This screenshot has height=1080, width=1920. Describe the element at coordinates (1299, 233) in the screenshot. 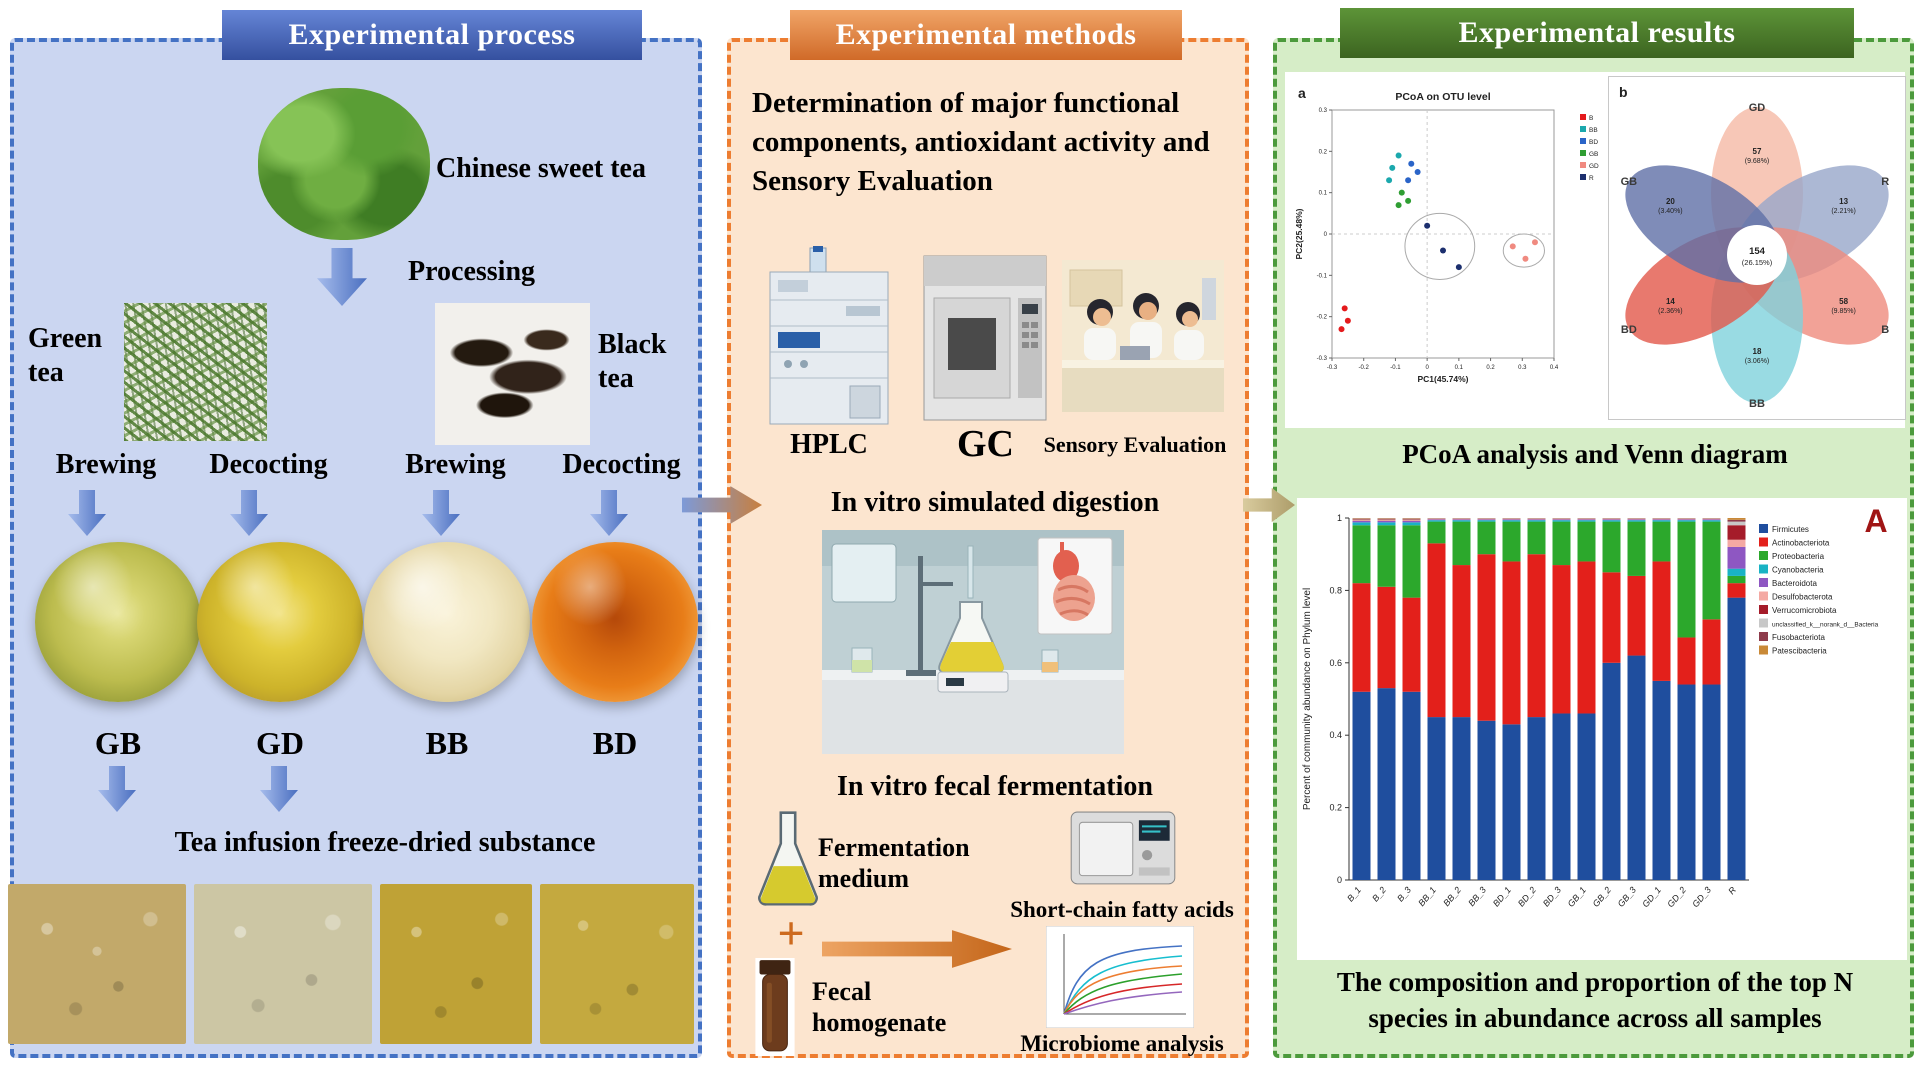

I see `svg-text: PC2(25.48%)` at that location.